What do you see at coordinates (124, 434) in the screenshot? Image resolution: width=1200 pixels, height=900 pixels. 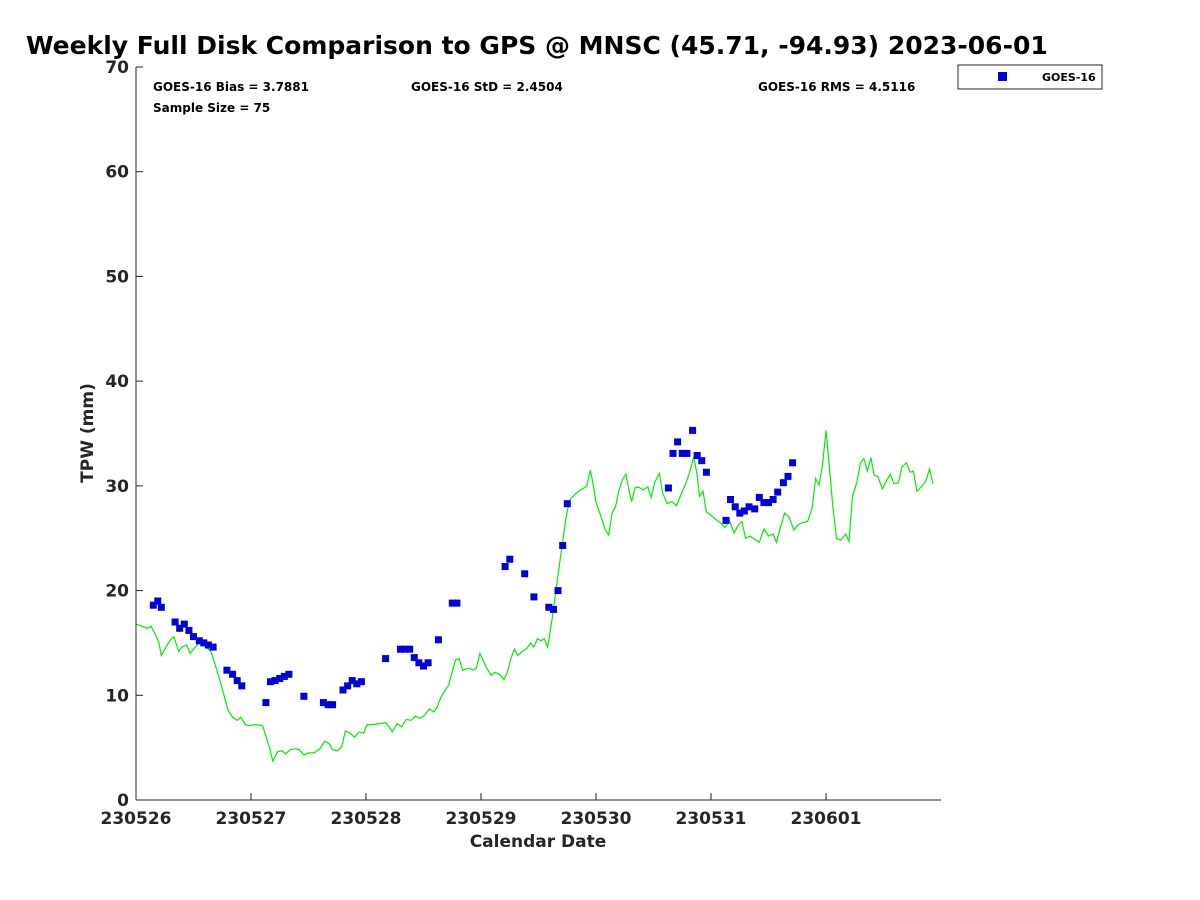 I see `y-axis-ticks: 0 10 20 30 40 50 60 70` at bounding box center [124, 434].